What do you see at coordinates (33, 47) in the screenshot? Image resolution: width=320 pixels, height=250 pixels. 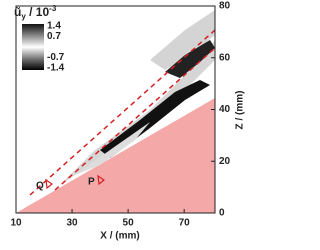 I see `colorbar` at bounding box center [33, 47].